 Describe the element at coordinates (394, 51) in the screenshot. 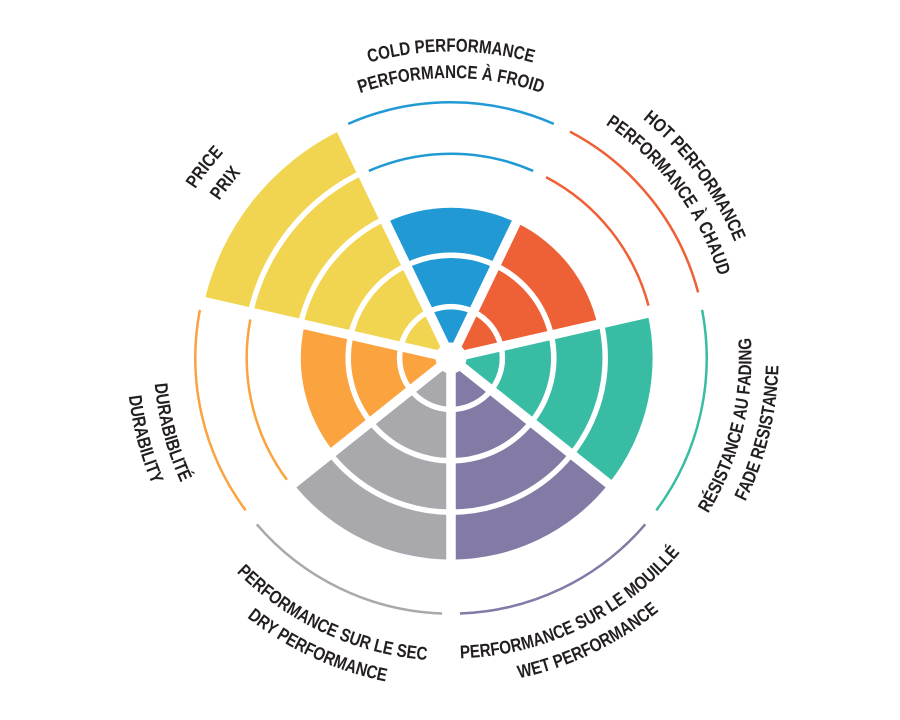

I see `svg-text: L` at that location.